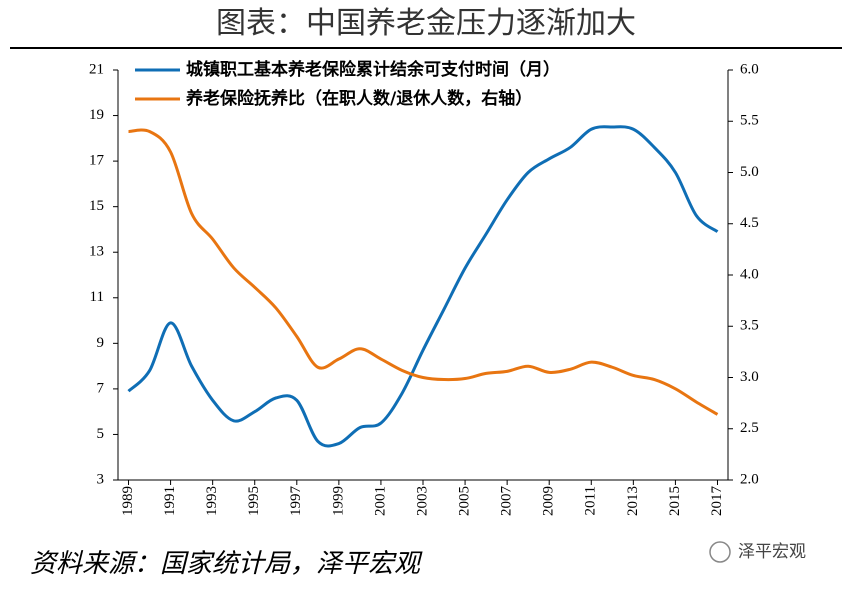 The height and width of the screenshot is (589, 852). Describe the element at coordinates (749, 223) in the screenshot. I see `y2-tick-label: 4.5` at that location.